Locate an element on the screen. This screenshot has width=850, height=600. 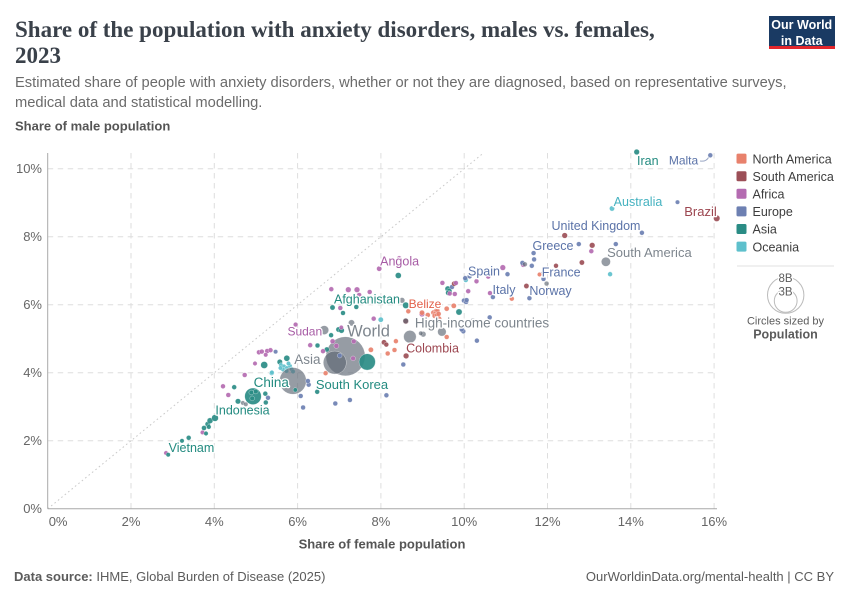
svg-text: United Kingdom is located at coordinates (596, 226).